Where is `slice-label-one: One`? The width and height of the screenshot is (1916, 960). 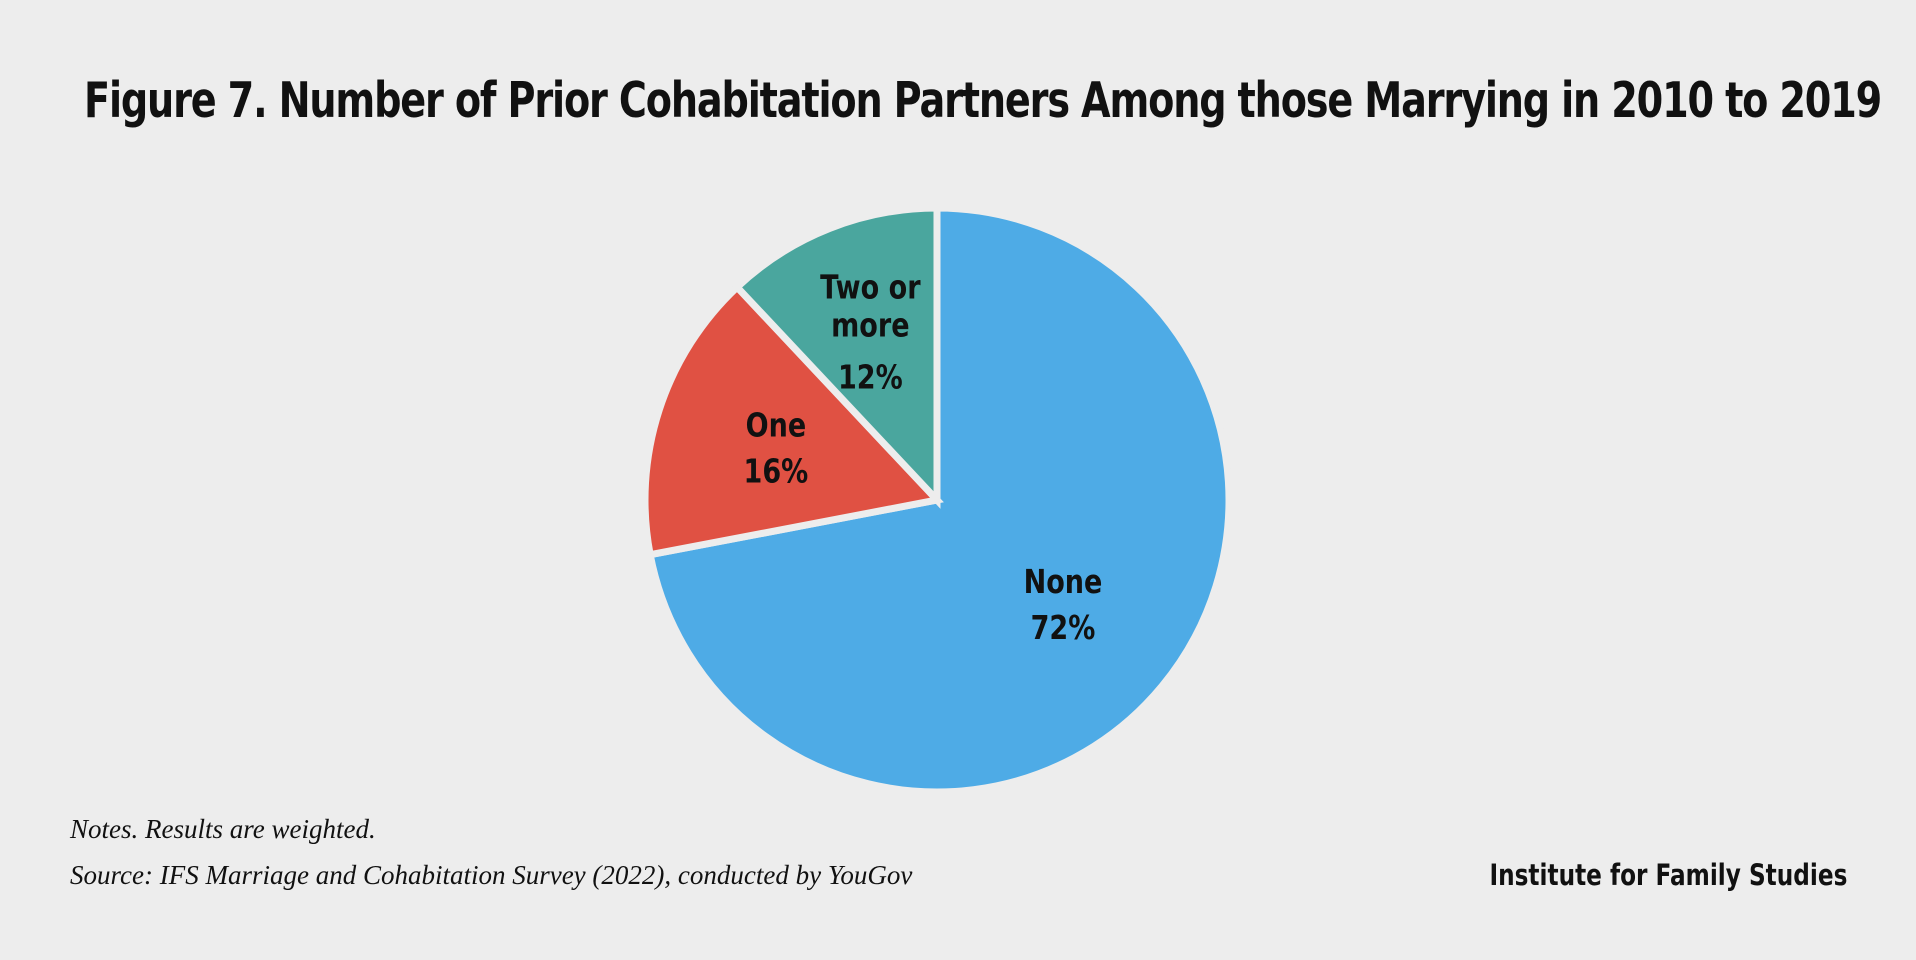
slice-label-one: One is located at coordinates (776, 426).